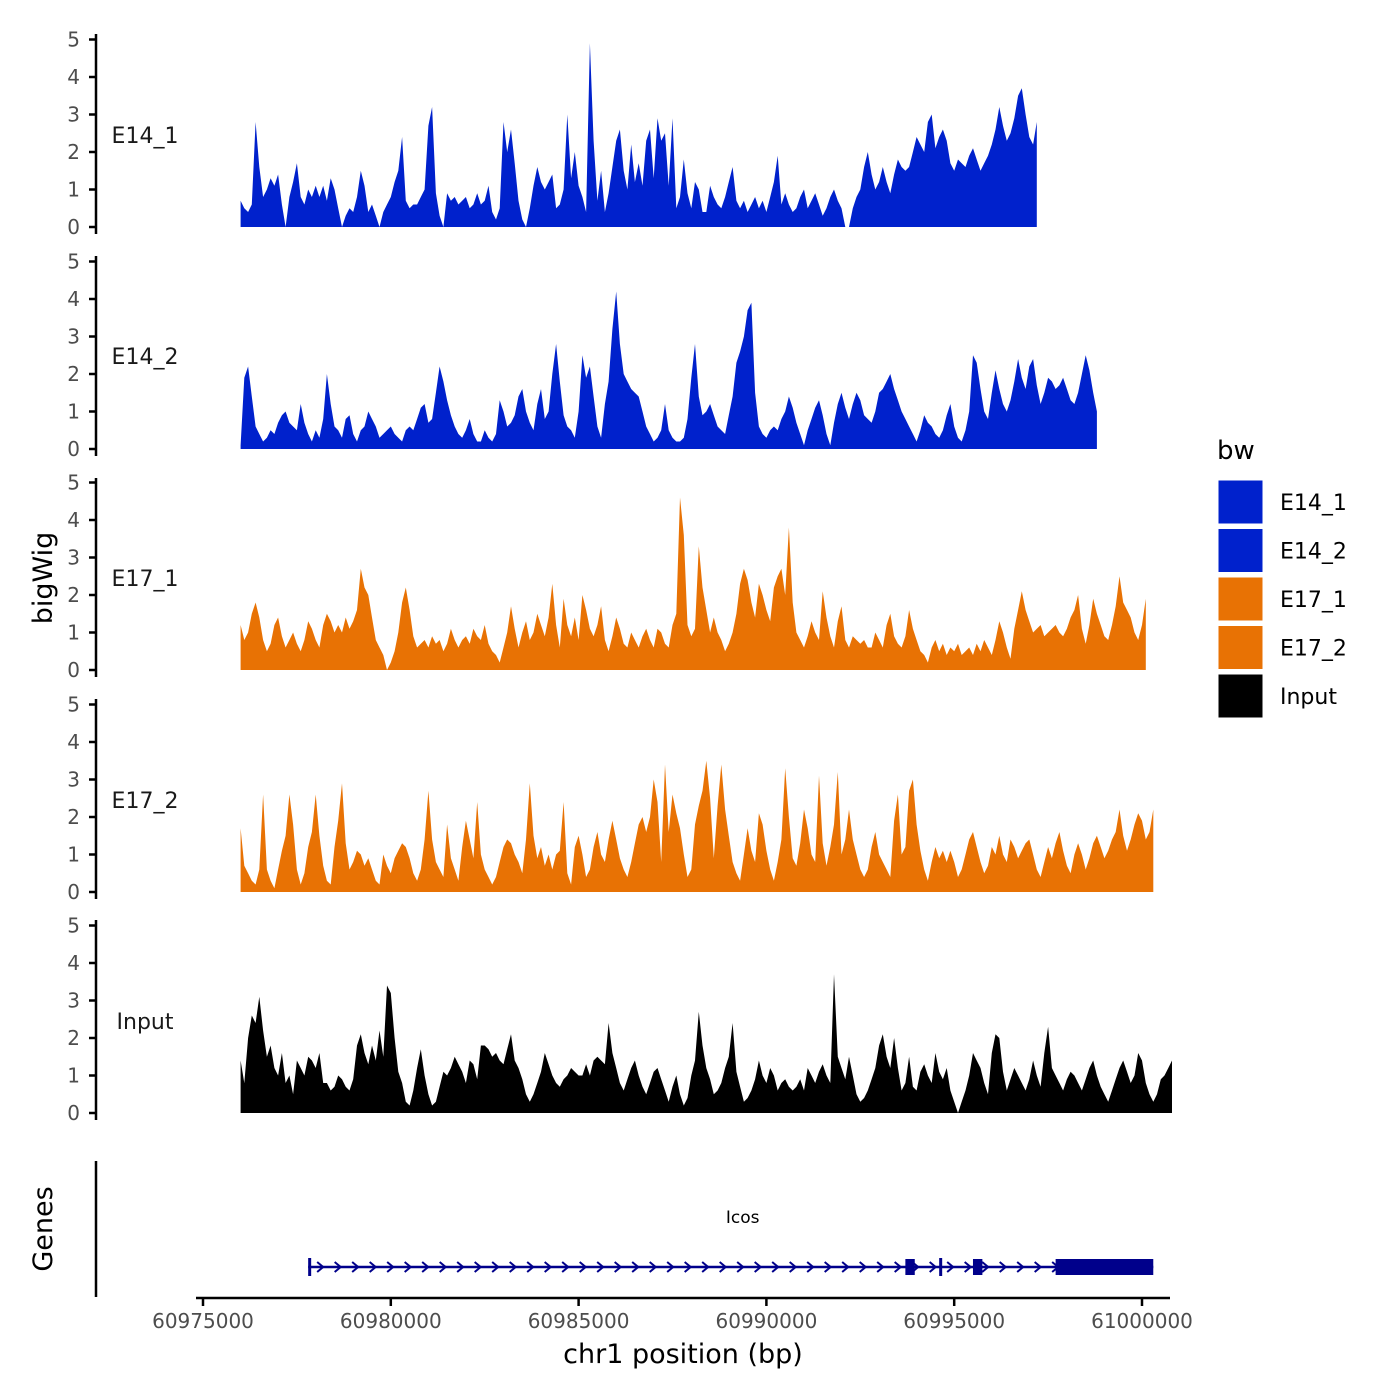 The image size is (1400, 1400). I want to click on legend-label: E17_2, so click(1313, 649).